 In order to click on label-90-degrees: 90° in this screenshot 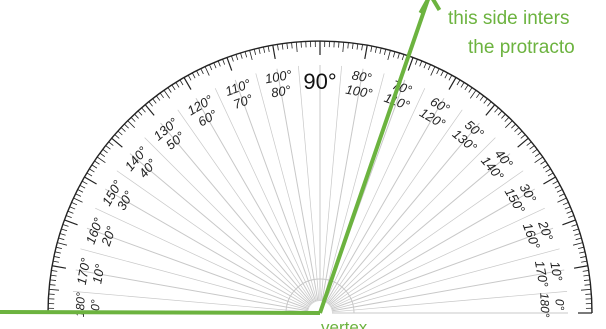, I will do `click(319, 81)`.